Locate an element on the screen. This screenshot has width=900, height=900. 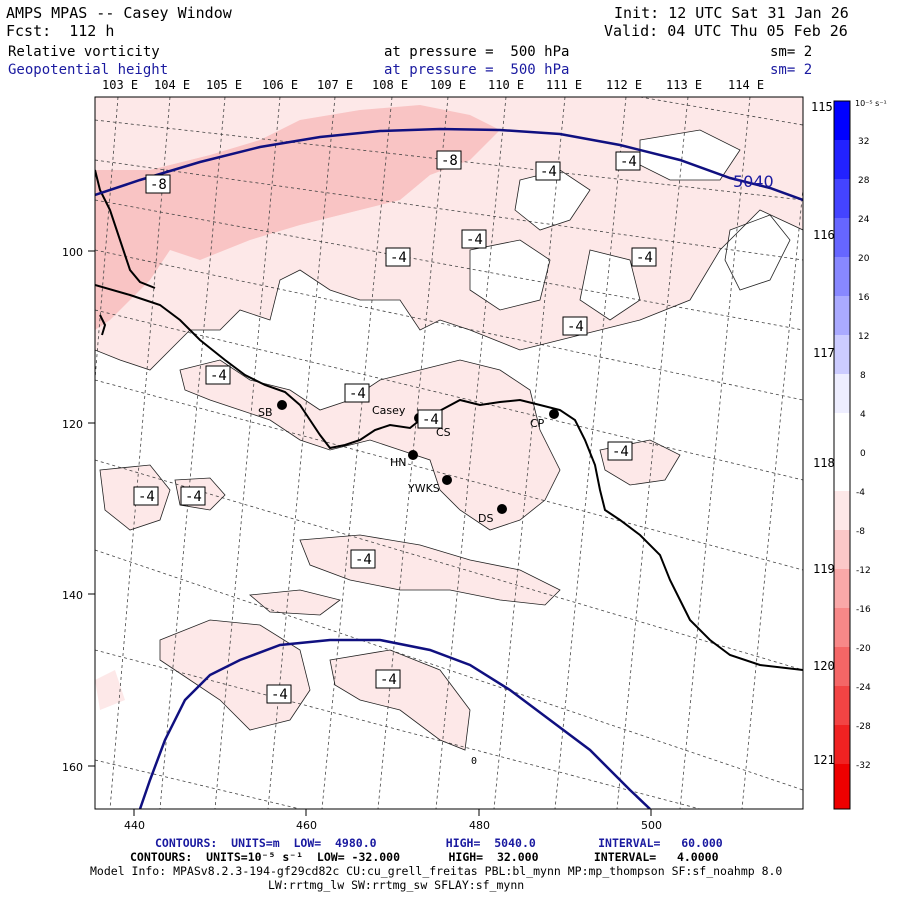
y-tick-label: 120 is located at coordinates (72, 424).